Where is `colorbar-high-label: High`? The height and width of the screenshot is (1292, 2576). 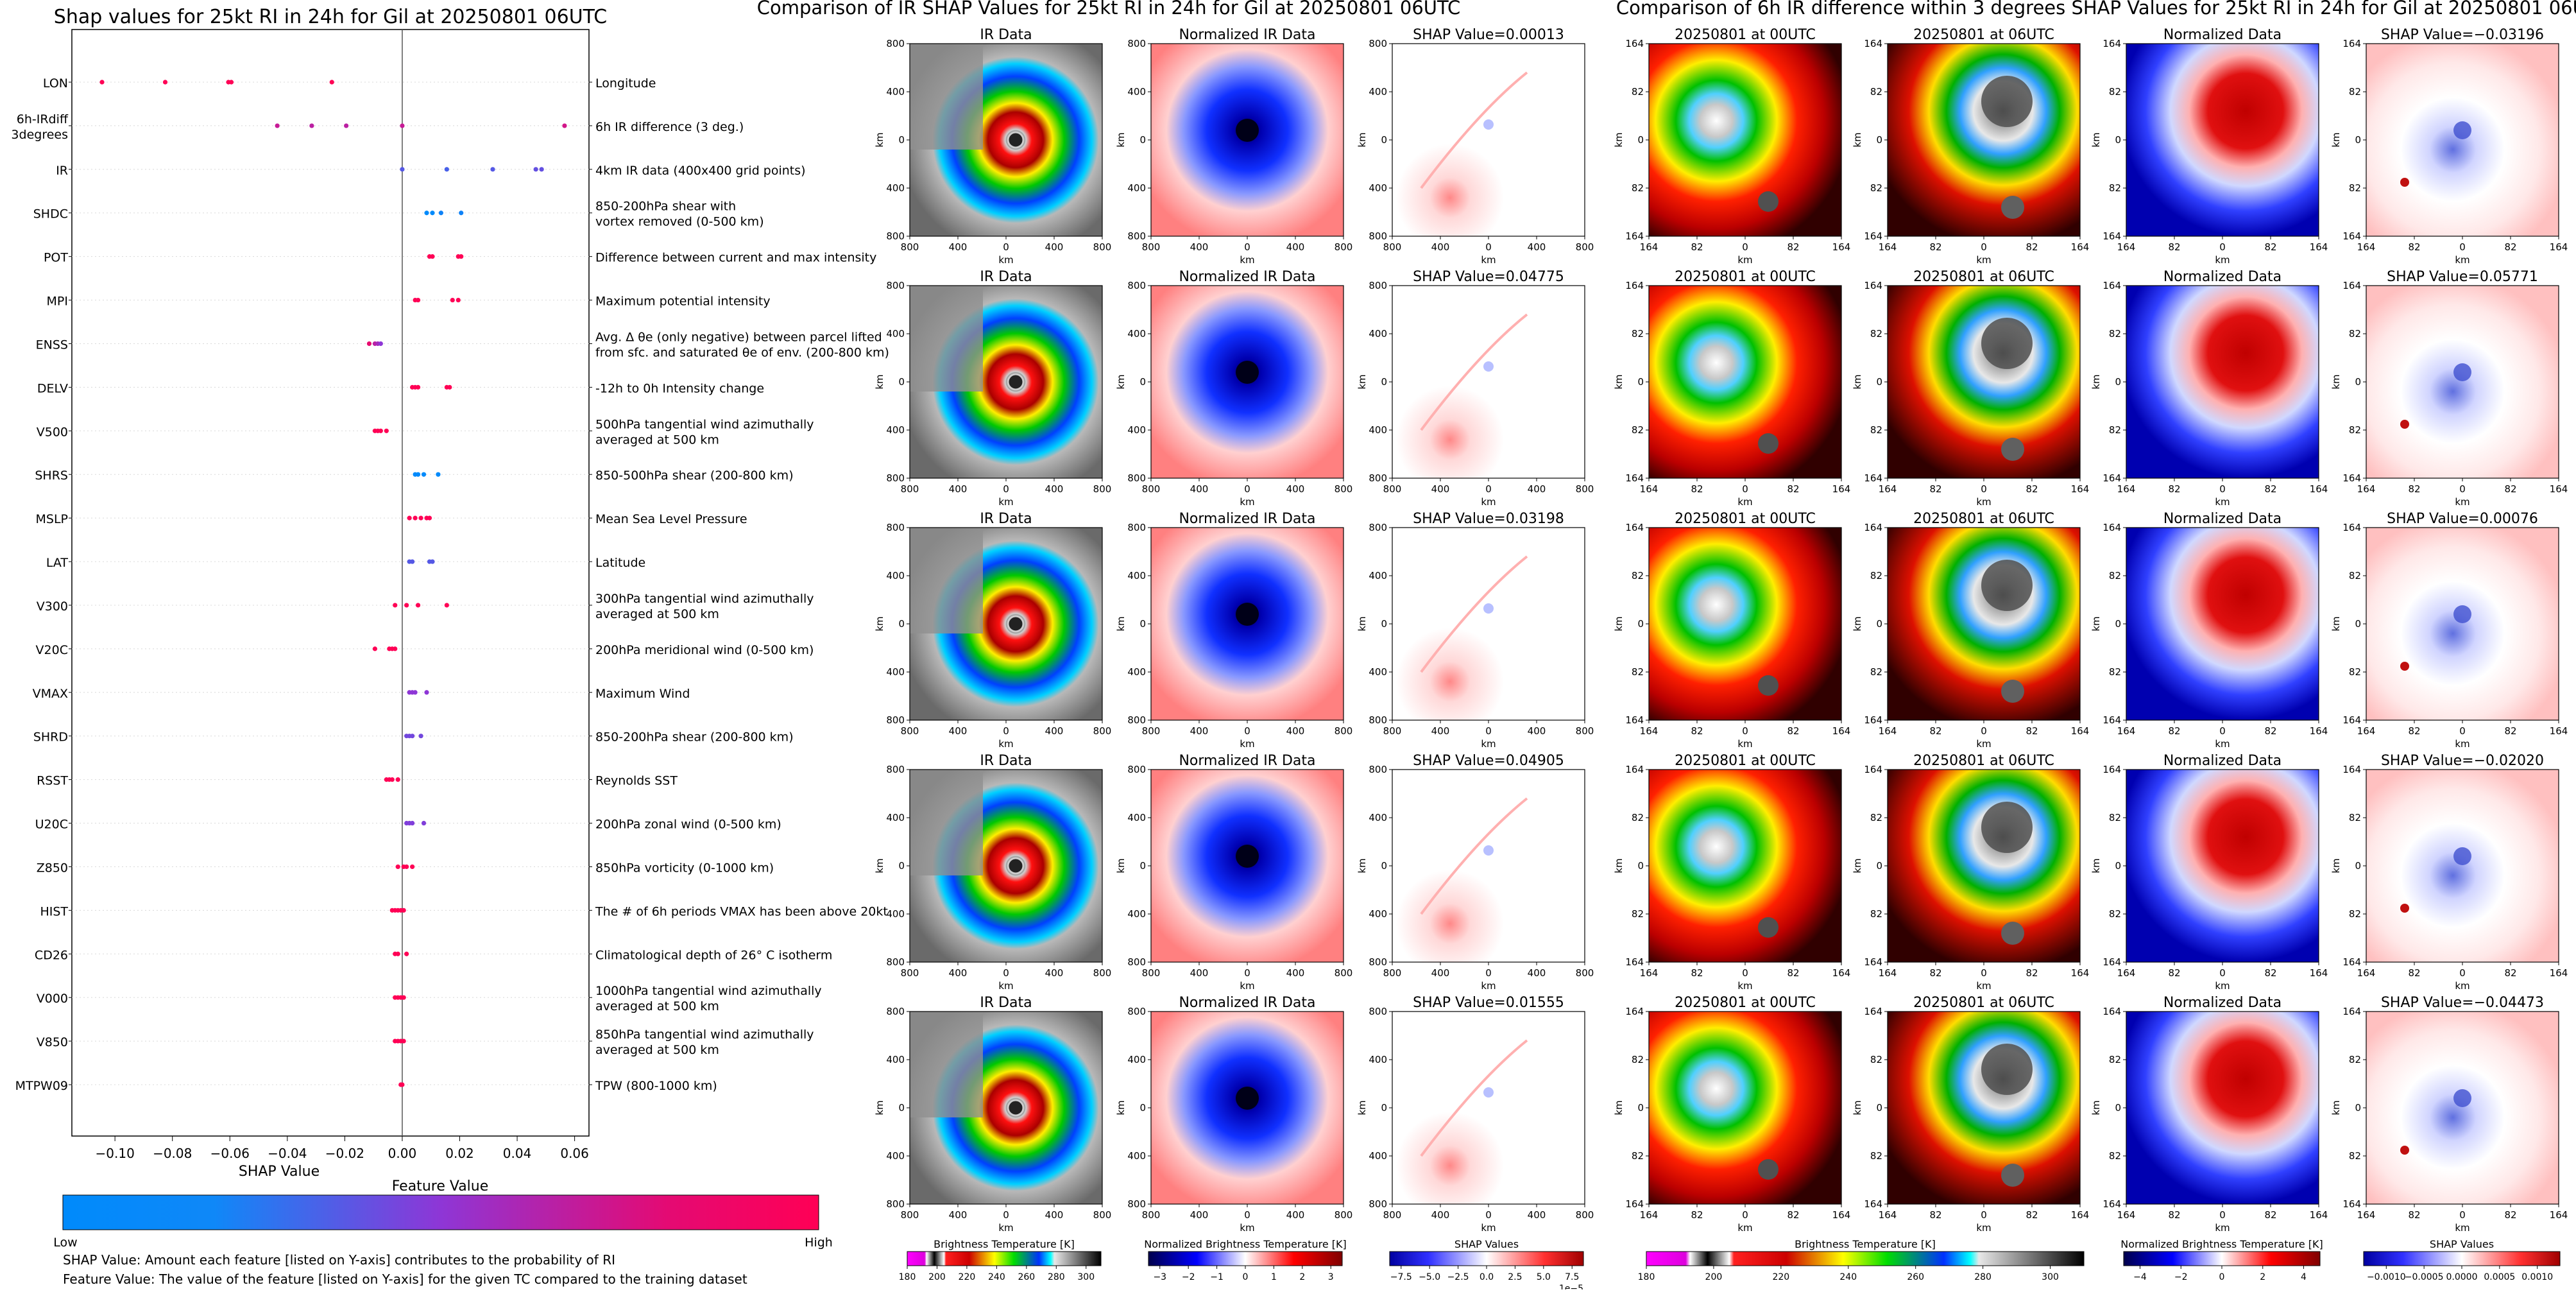 colorbar-high-label: High is located at coordinates (819, 1243).